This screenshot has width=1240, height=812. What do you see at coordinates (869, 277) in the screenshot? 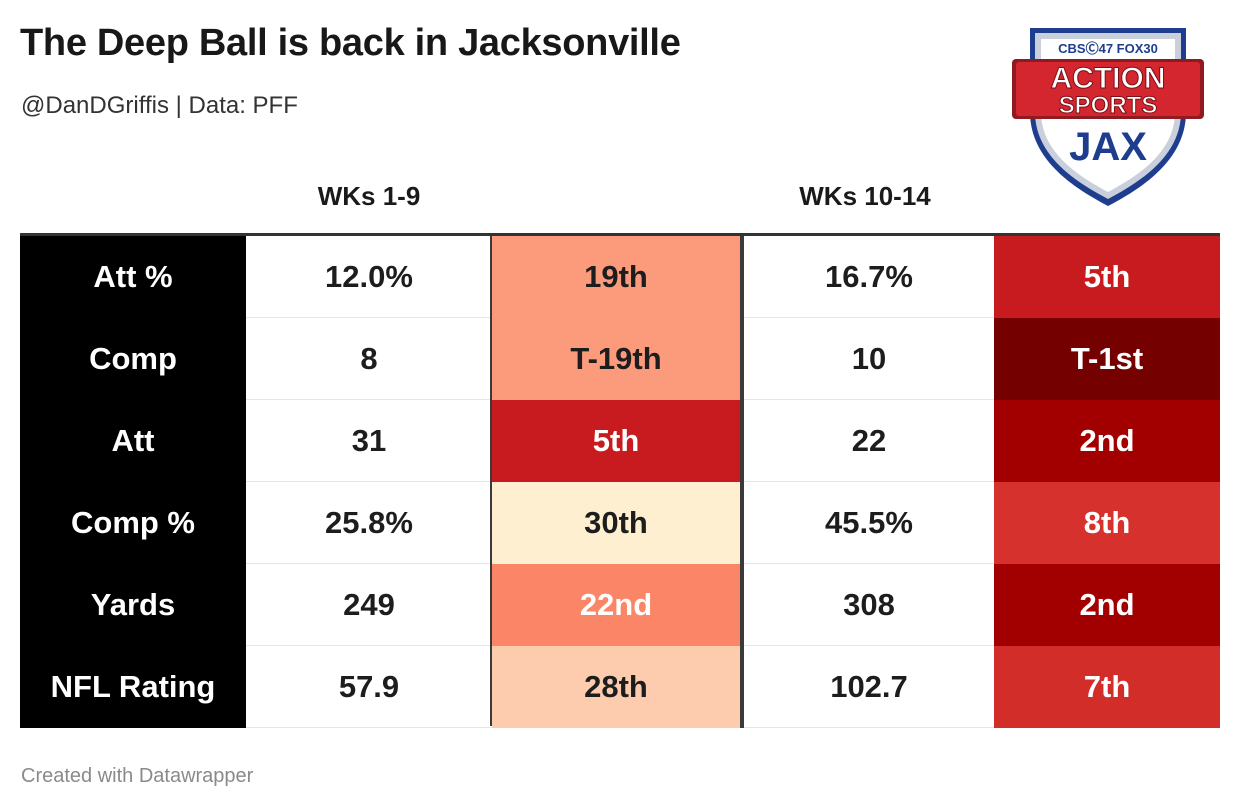
I see `wk10-14-value: 16.7%` at bounding box center [869, 277].